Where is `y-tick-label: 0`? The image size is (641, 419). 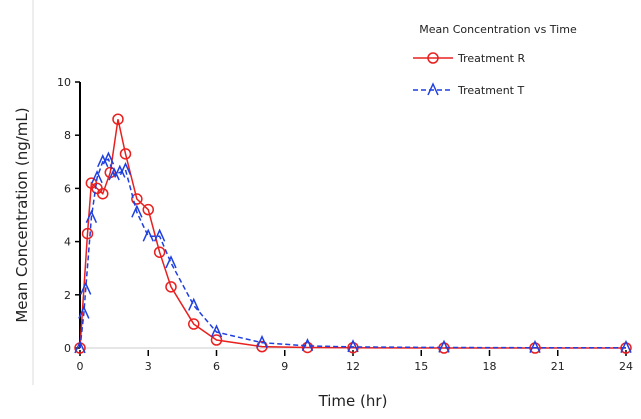 y-tick-label: 0 is located at coordinates (67, 348).